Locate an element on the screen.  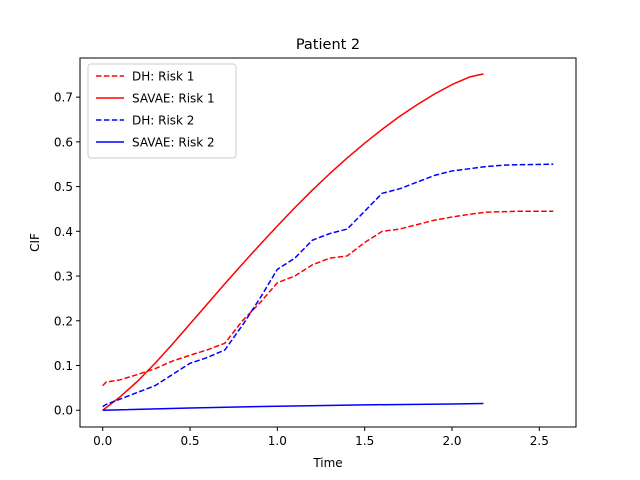
x-tick-label: 2.5 is located at coordinates (539, 441).